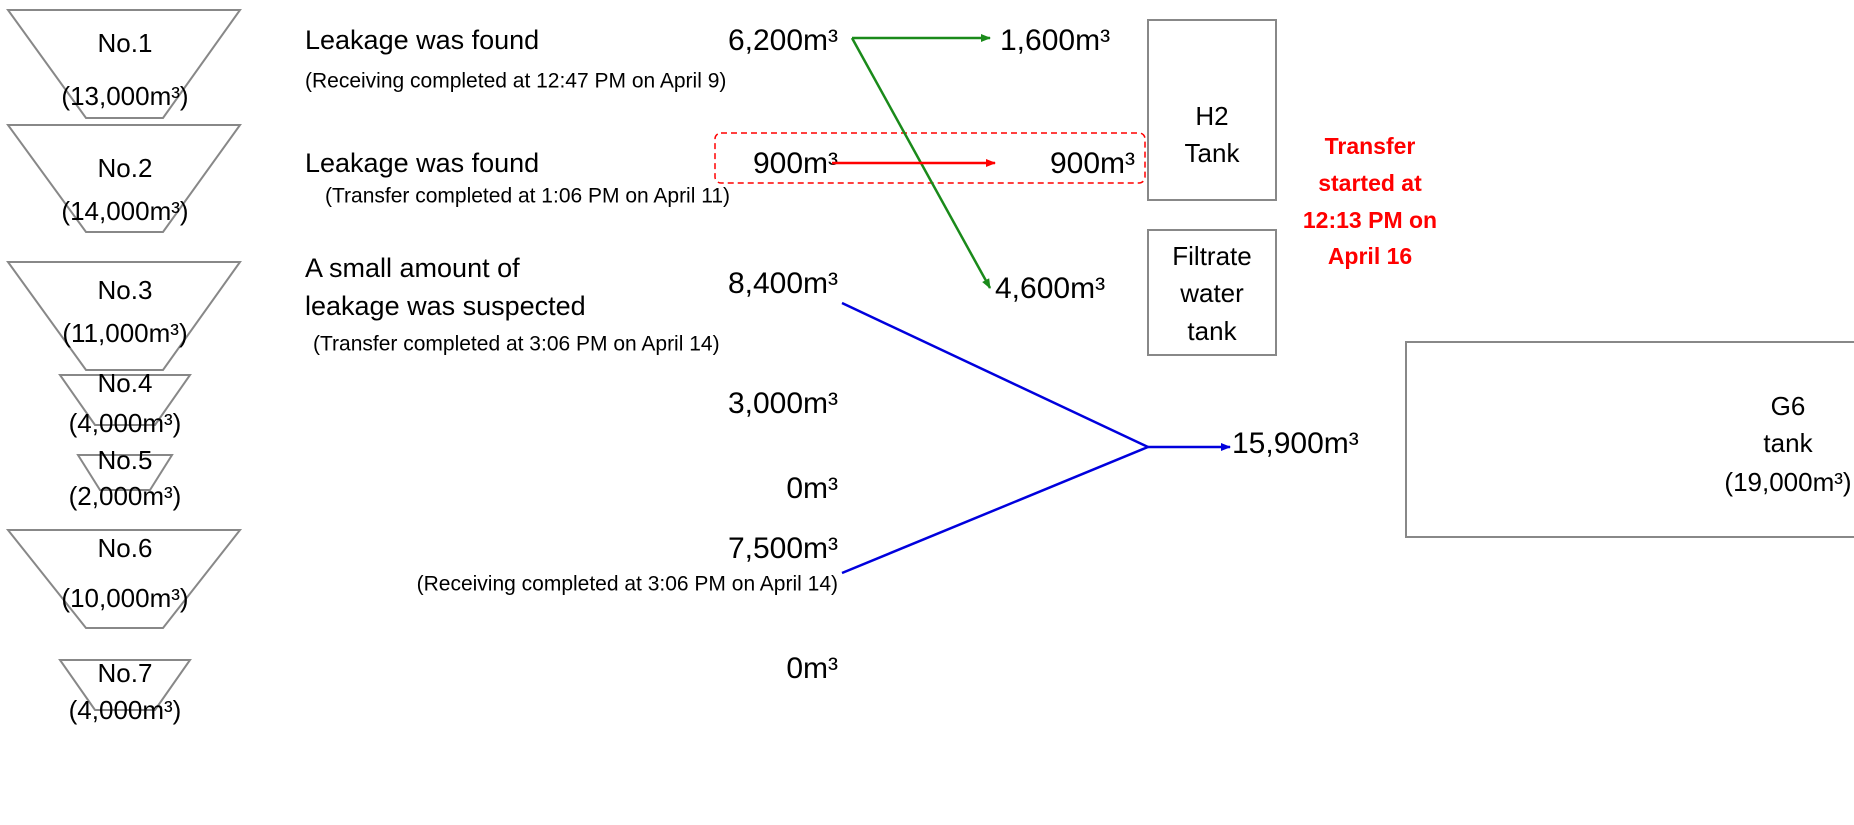 The height and width of the screenshot is (825, 1854). Describe the element at coordinates (783, 548) in the screenshot. I see `volume: 7,500m³` at that location.